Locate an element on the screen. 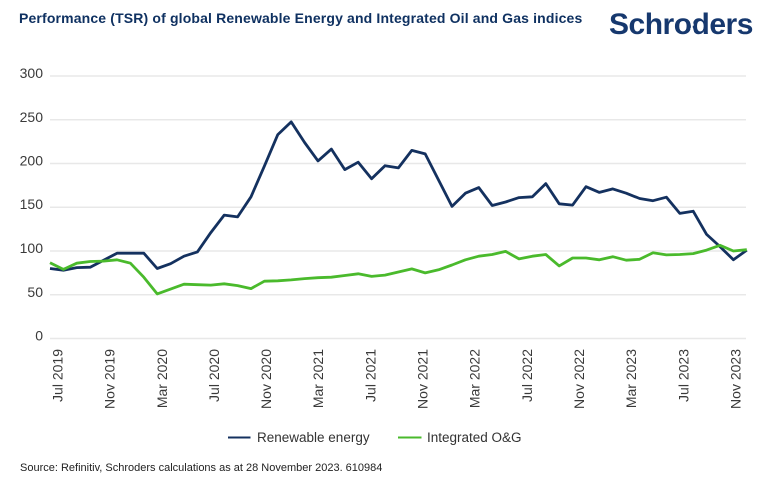 Image resolution: width=768 pixels, height=486 pixels. svg-text: Jul 2023 is located at coordinates (683, 375).